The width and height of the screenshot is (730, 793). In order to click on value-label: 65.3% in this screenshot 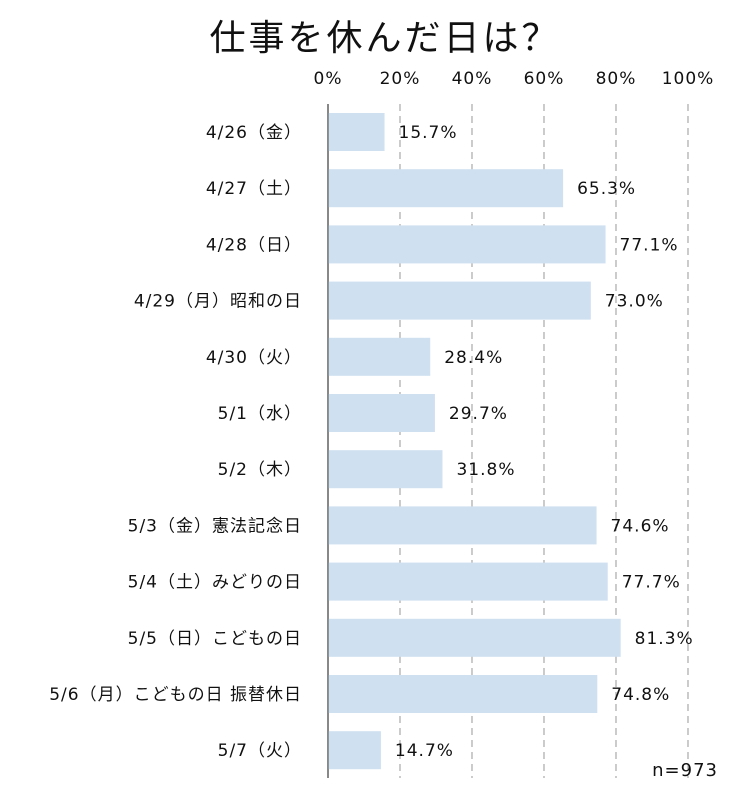, I will do `click(606, 189)`.